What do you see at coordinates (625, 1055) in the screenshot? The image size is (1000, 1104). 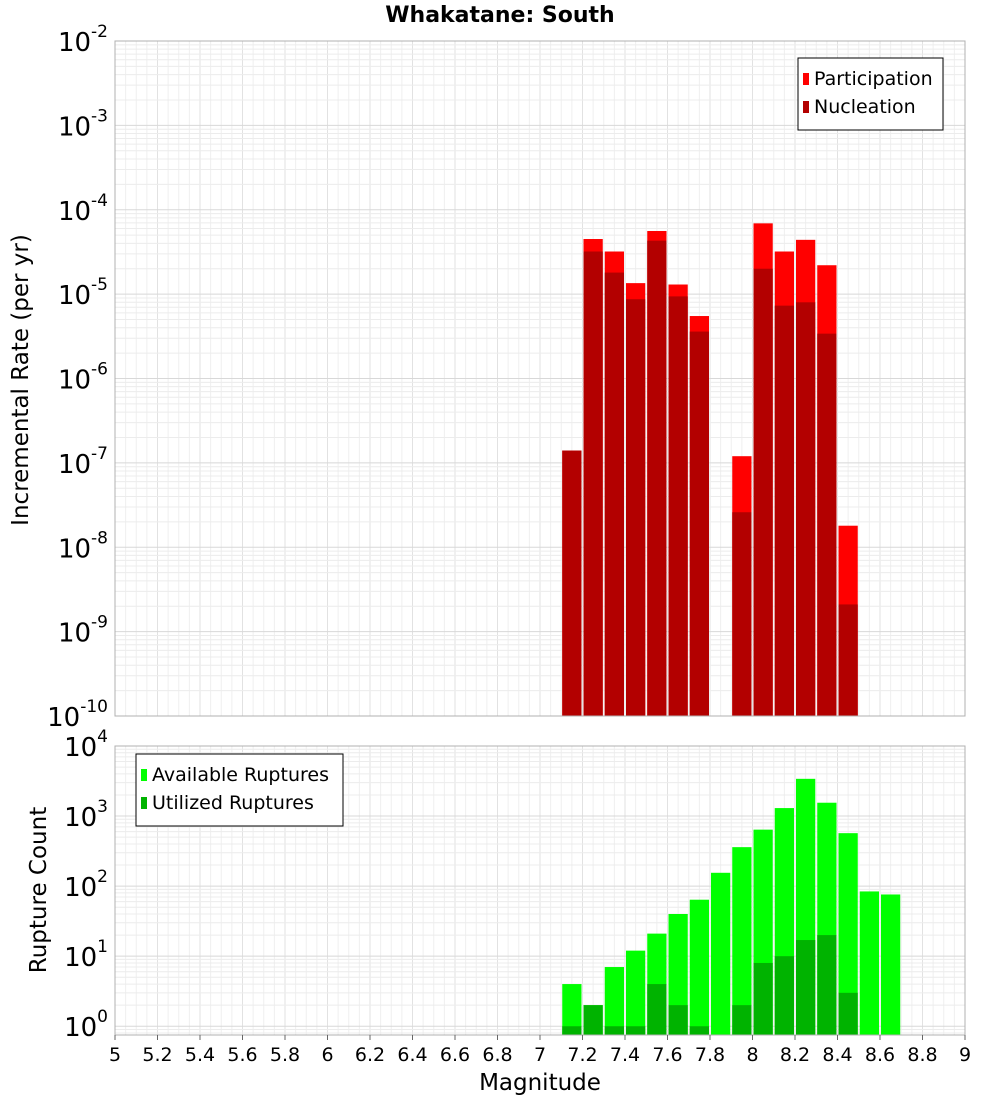 I see `x-tick-label: 7.4` at bounding box center [625, 1055].